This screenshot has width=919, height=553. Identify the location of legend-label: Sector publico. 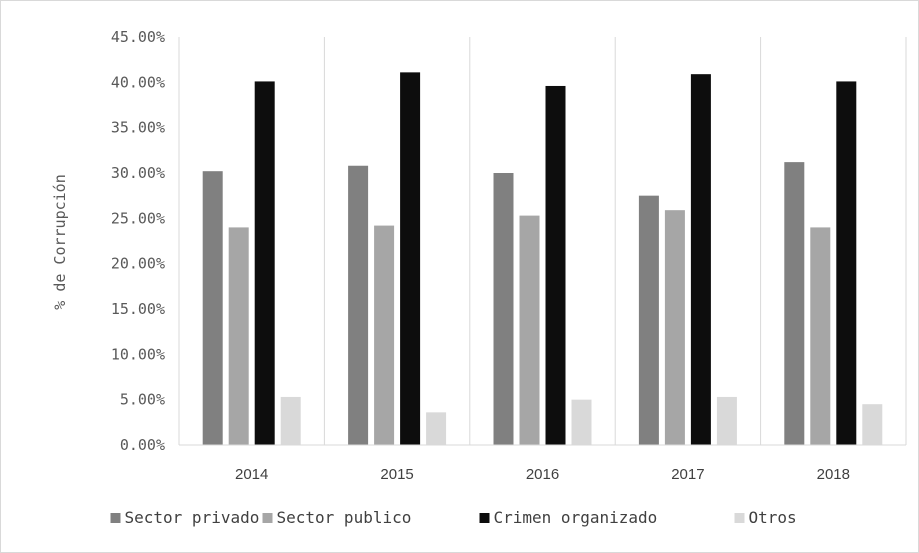
(344, 517).